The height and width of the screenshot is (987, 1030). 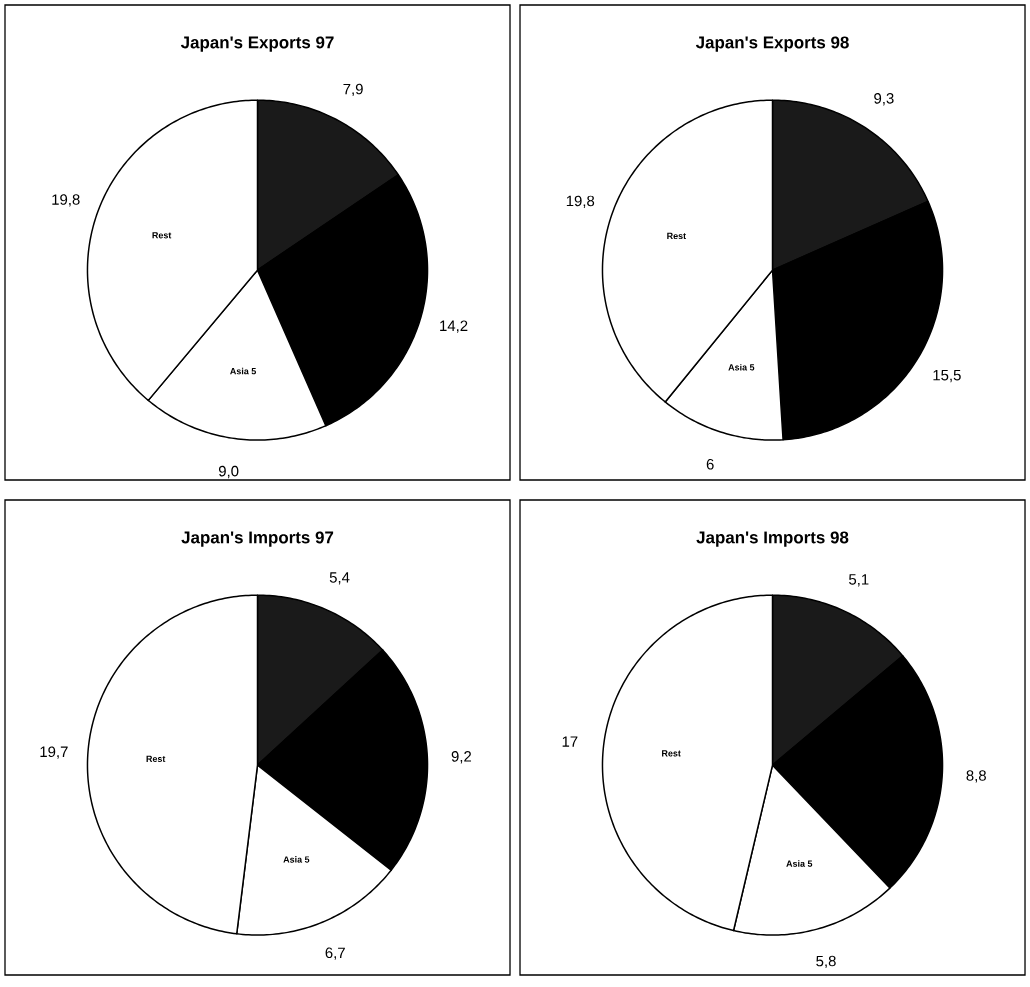 What do you see at coordinates (884, 99) in the screenshot?
I see `data-label: 9,3` at bounding box center [884, 99].